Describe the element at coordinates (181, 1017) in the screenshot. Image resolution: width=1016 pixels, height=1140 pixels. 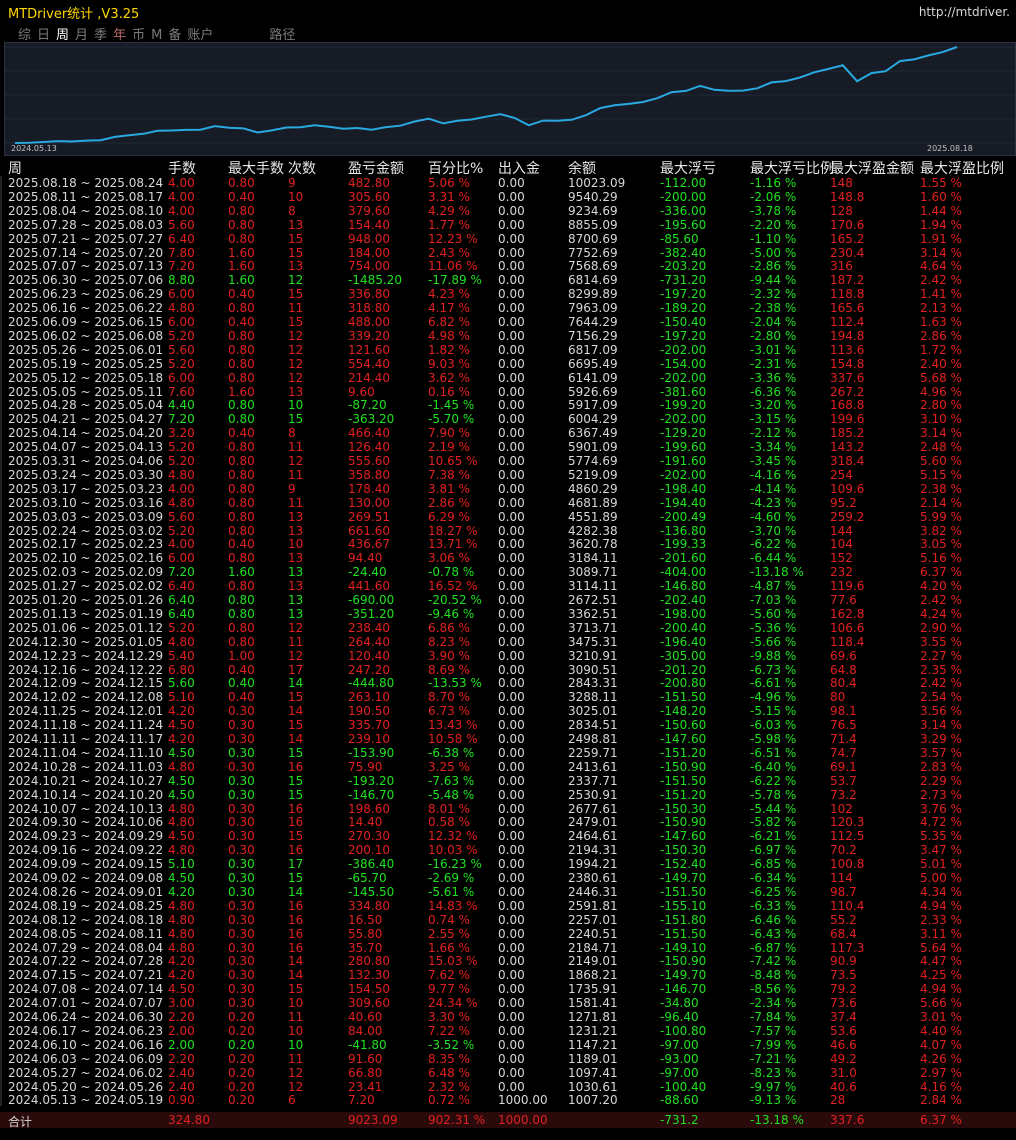
I see `cell-手数: 2.20` at that location.